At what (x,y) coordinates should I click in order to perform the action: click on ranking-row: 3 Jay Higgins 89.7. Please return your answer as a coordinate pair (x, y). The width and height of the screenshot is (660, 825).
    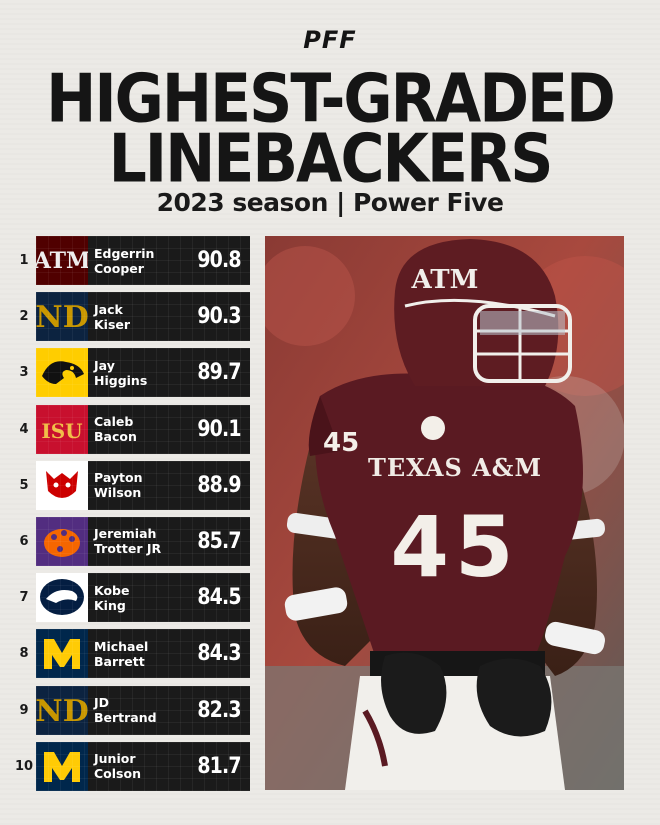
    Looking at the image, I should click on (131, 373).